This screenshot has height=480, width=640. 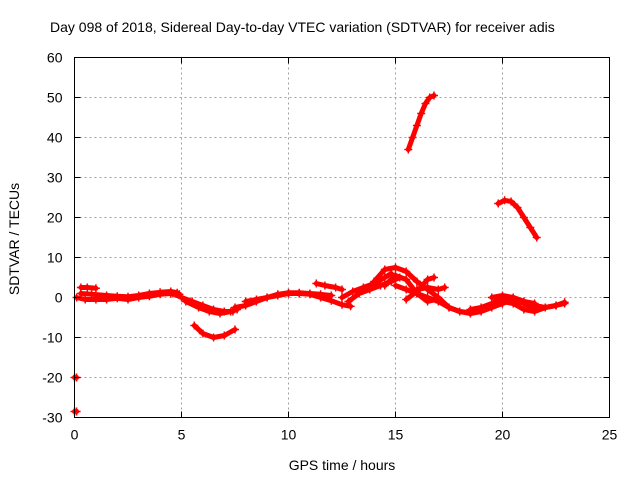 I want to click on x-tick-label: 25, so click(x=610, y=435).